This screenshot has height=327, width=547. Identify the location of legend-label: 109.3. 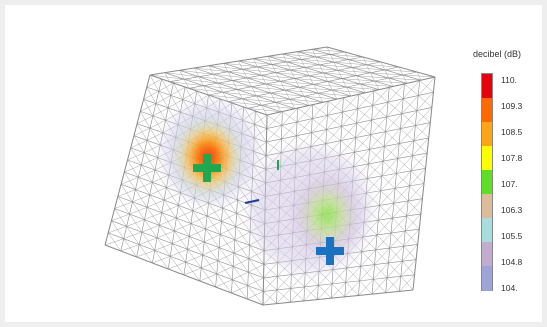
(512, 106).